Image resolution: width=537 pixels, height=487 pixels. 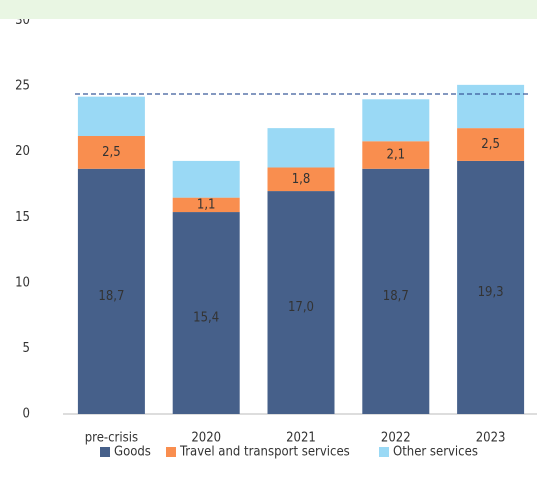 I want to click on value-label: 2,1, so click(x=396, y=155).